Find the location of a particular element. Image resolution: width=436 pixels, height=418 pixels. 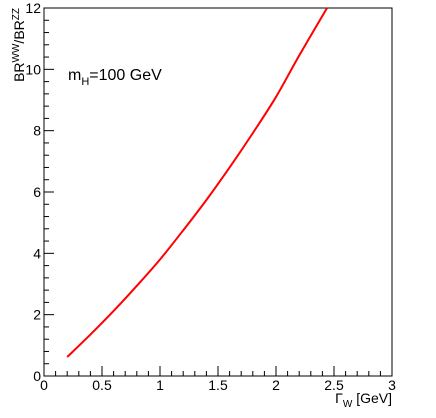

y-tick-label: 6 is located at coordinates (37, 192).